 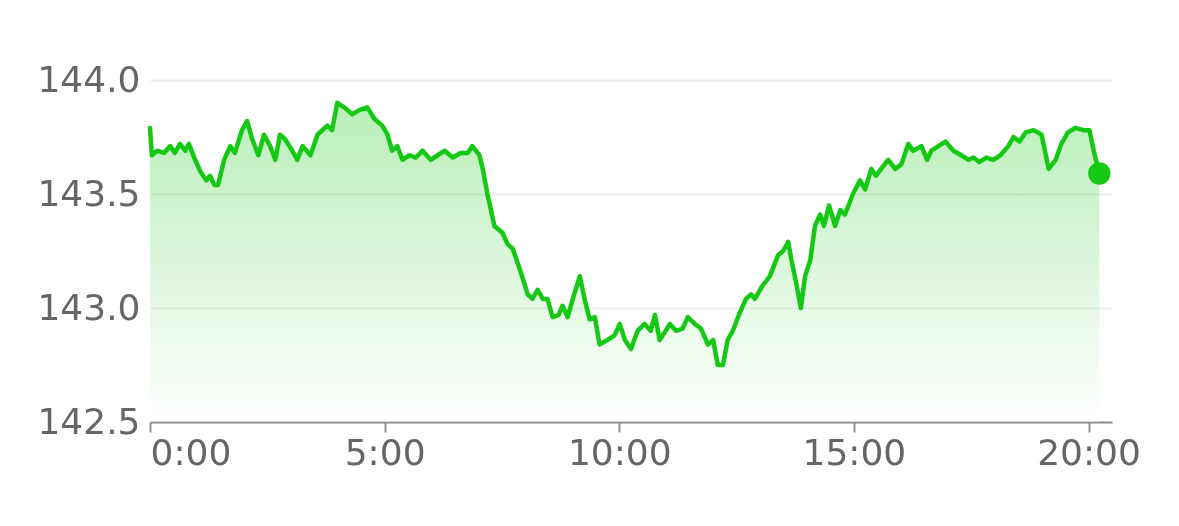 I want to click on y-tick-label: 142.5, so click(x=89, y=421).